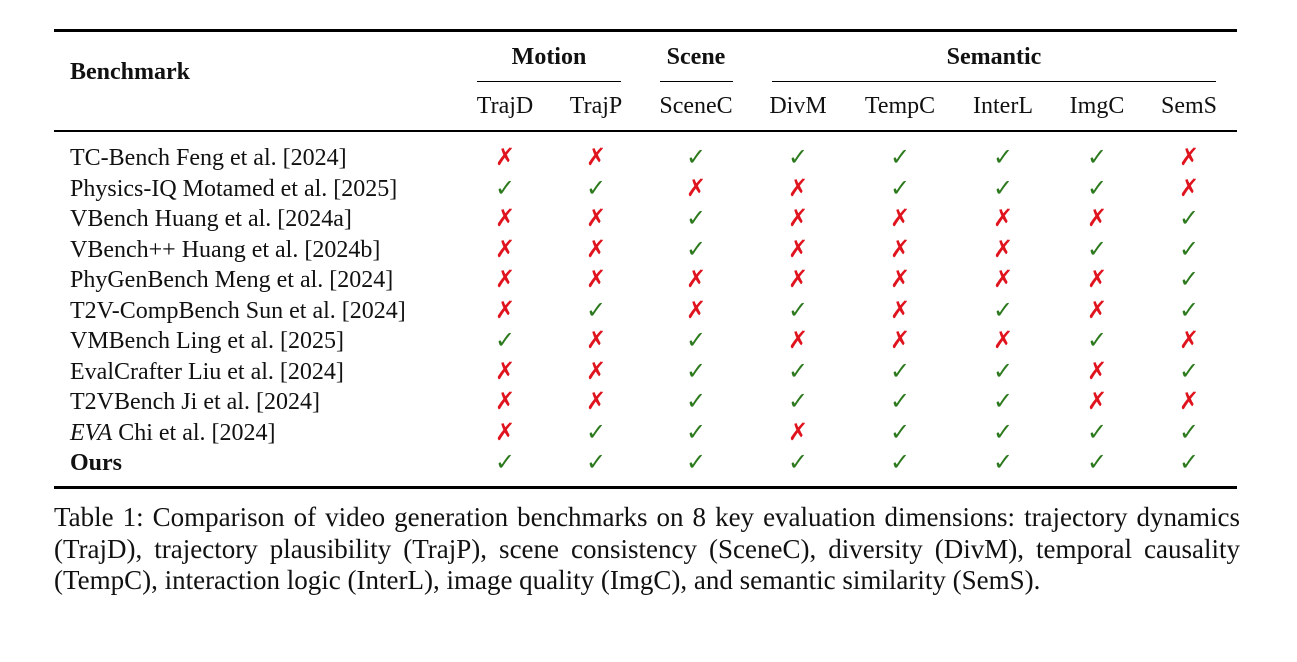  What do you see at coordinates (549, 57) in the screenshot?
I see `group-label-motion: Motion` at bounding box center [549, 57].